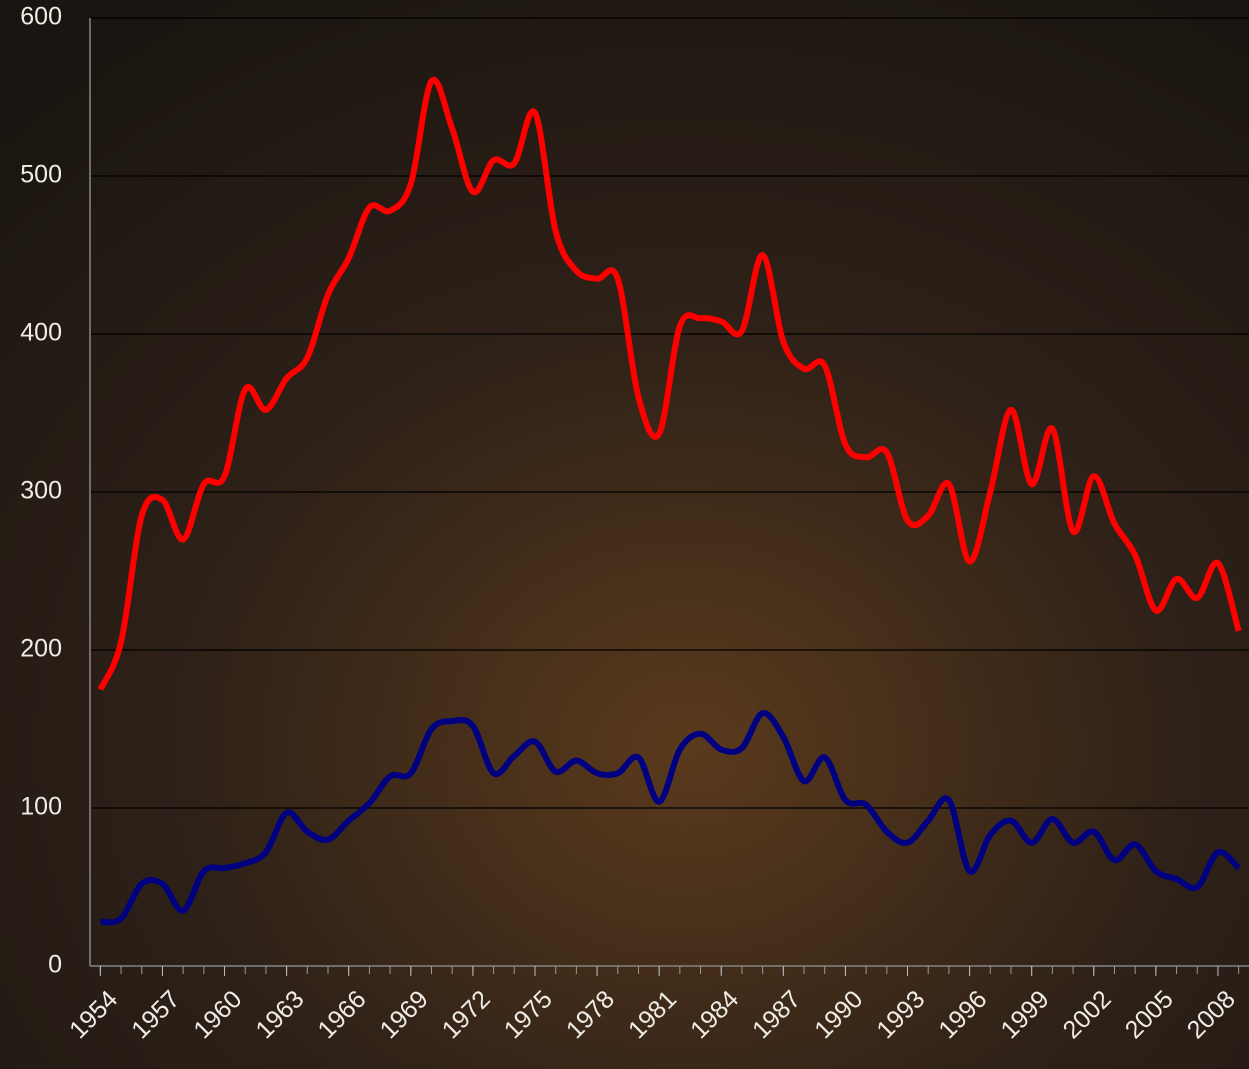  I want to click on y-tick-label: 100, so click(41, 807).